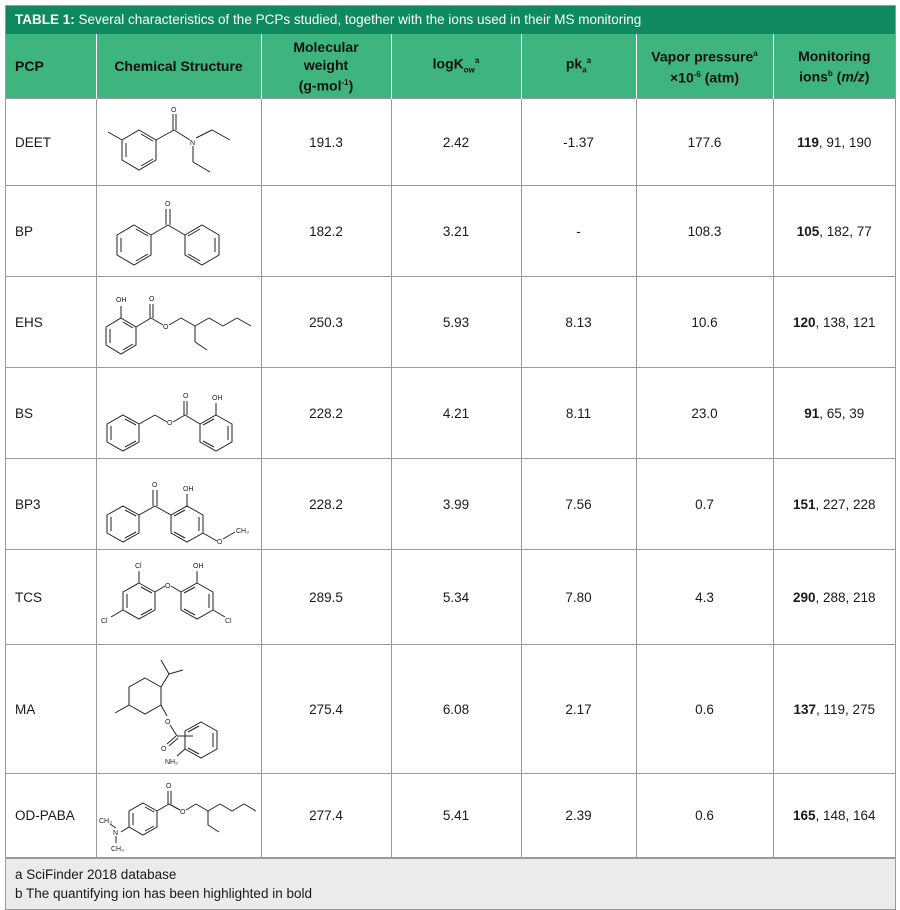  I want to click on cell-pcp: BS, so click(51, 413).